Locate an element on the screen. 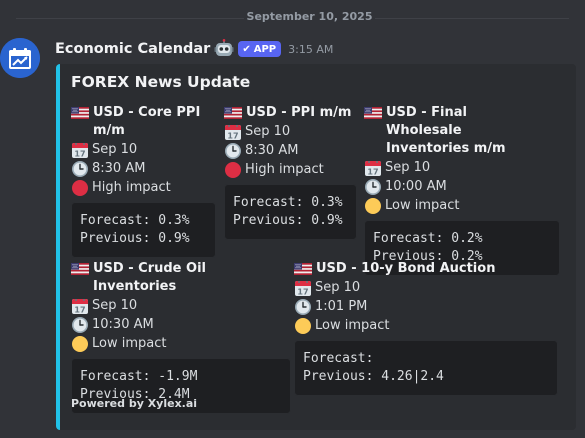  event-name: USD - 10-y Bond Auction is located at coordinates (406, 268).